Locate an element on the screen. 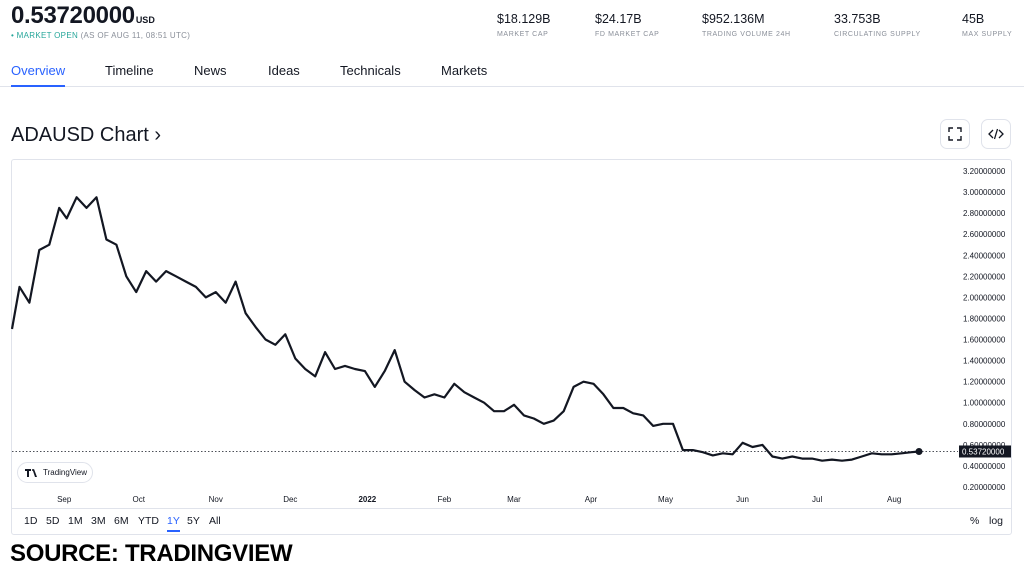 The height and width of the screenshot is (573, 1024). market-status: • MARKET OPEN (AS OF AUG 11, 08:51 UTC) is located at coordinates (100, 35).